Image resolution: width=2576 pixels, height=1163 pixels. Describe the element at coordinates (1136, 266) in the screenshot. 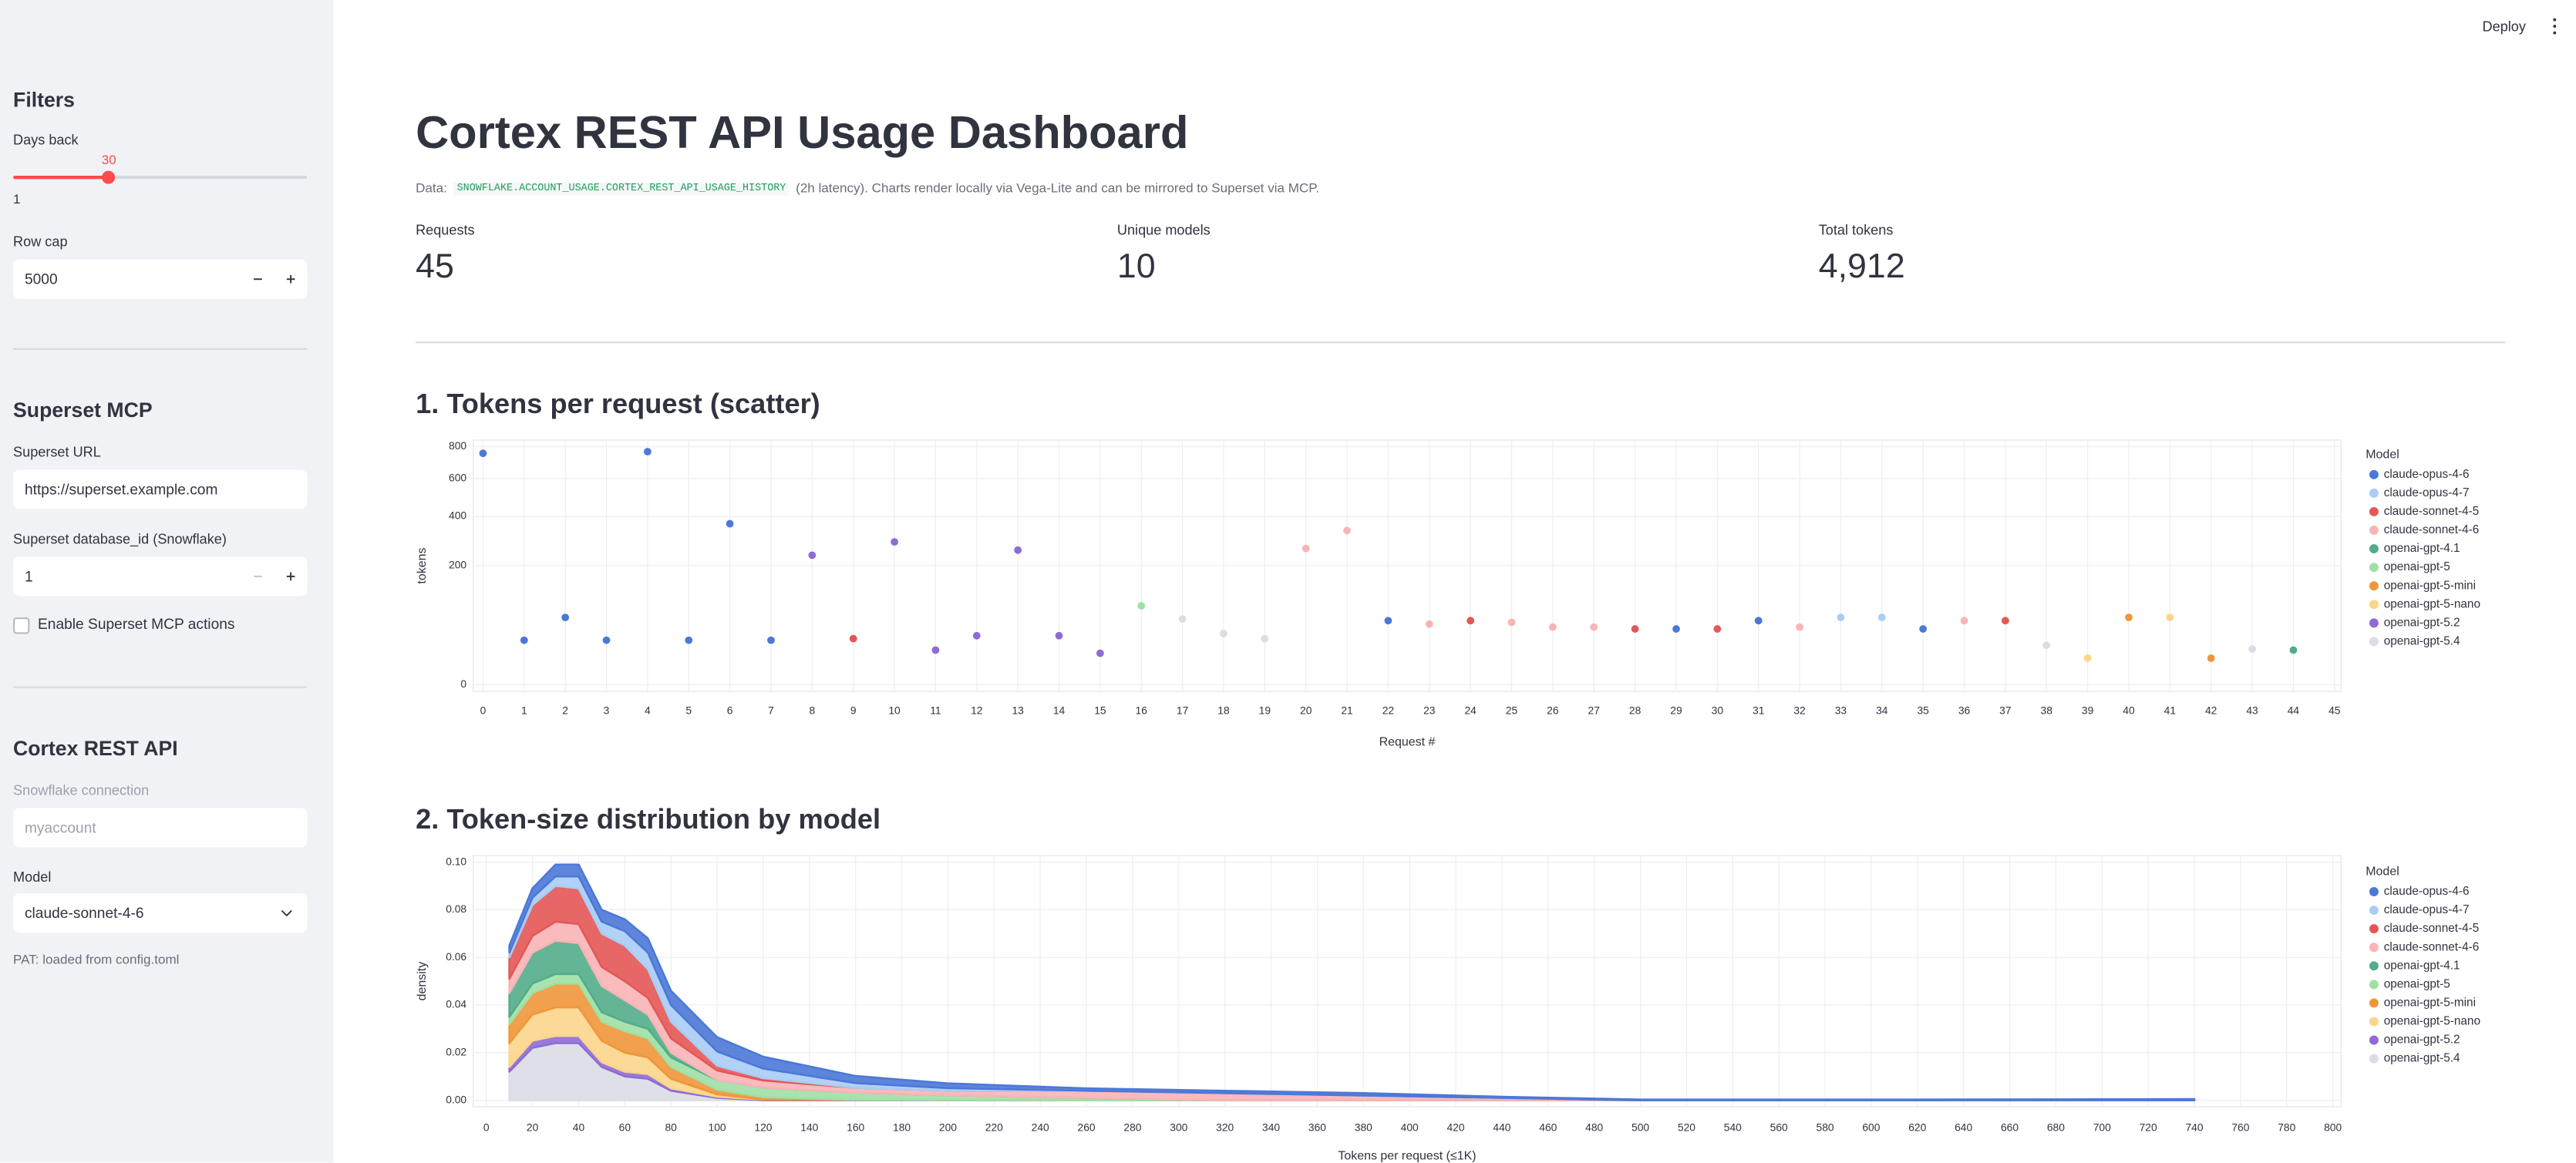

I see `metric-value: 10` at that location.